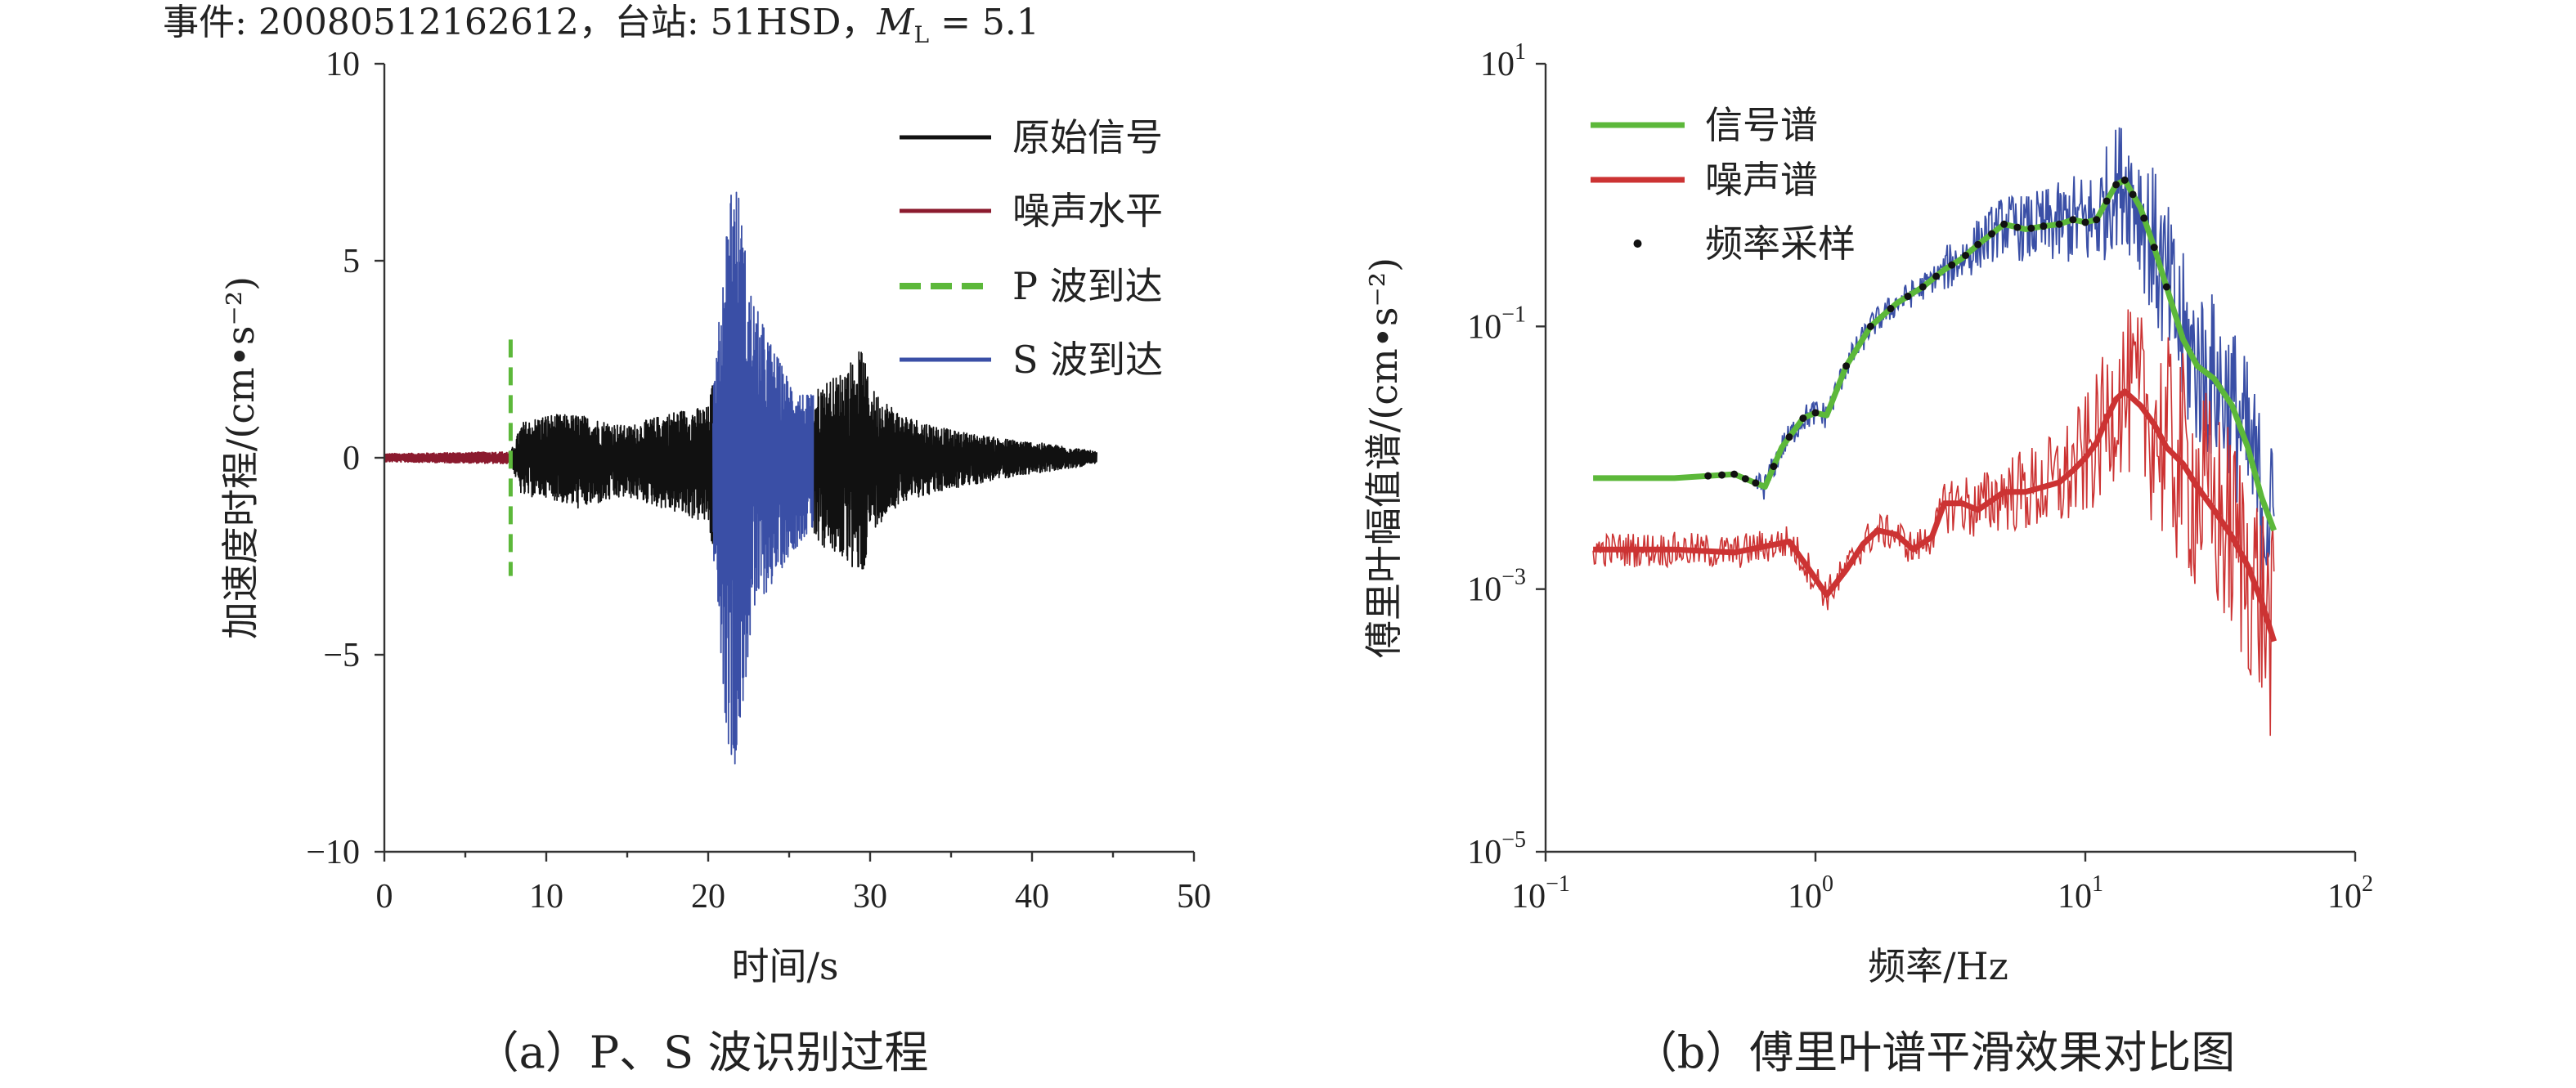  What do you see at coordinates (1496, 587) in the screenshot?
I see `chart-b-y-tick-label: 10⁻³` at bounding box center [1496, 587].